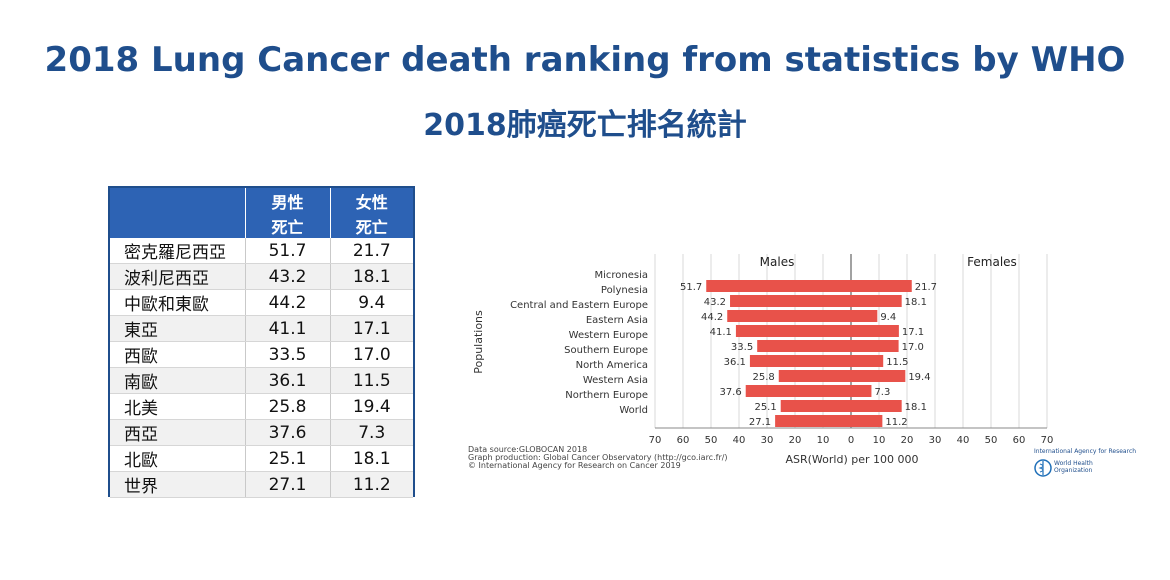 Image resolution: width=1170 pixels, height=580 pixels. Describe the element at coordinates (178, 432) in the screenshot. I see `region-cell: 西亞` at that location.